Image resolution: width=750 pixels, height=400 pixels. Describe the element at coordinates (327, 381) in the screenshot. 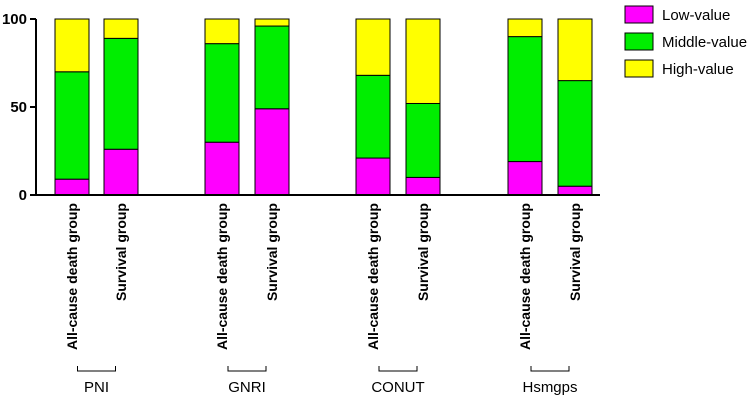

I see `group-labels: PNI GNRI CONUT Hsmgps` at that location.